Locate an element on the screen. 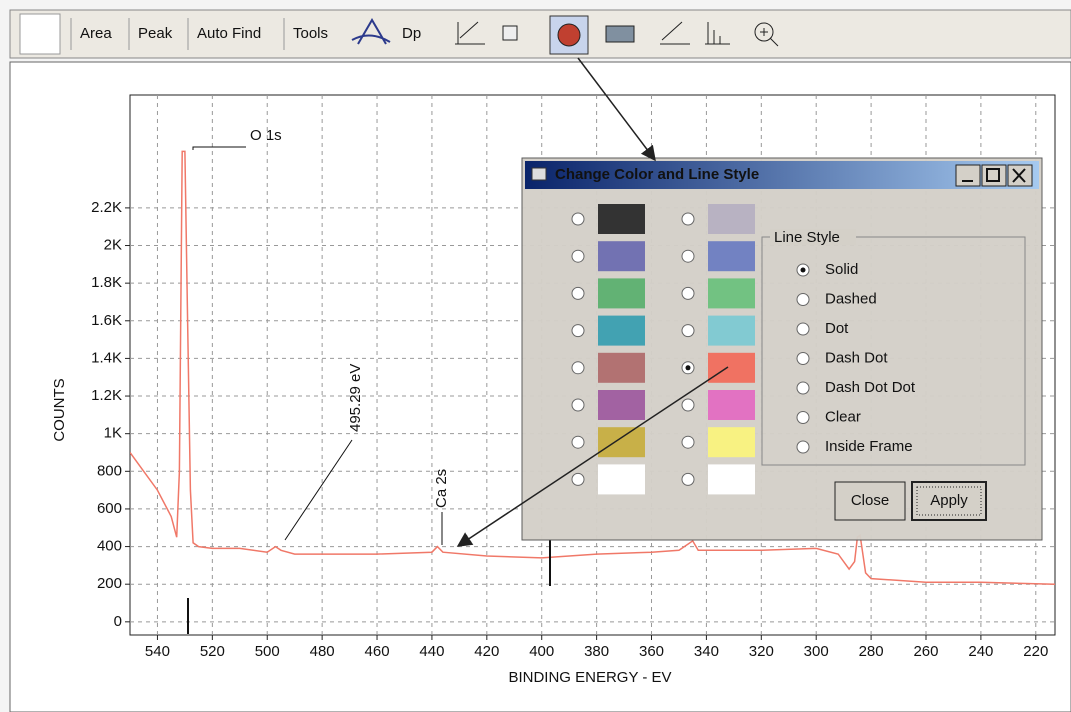  x-tick-label: 240 is located at coordinates (980, 651).